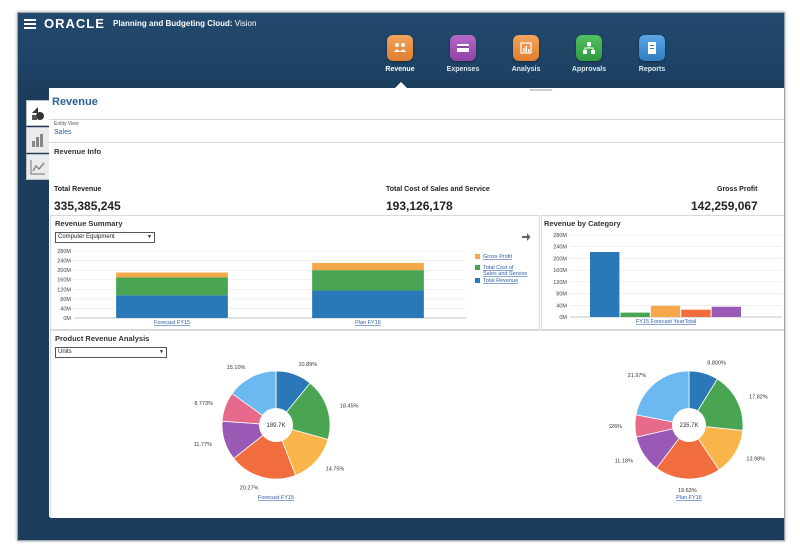  Describe the element at coordinates (526, 237) in the screenshot. I see `arrow-right-icon` at that location.